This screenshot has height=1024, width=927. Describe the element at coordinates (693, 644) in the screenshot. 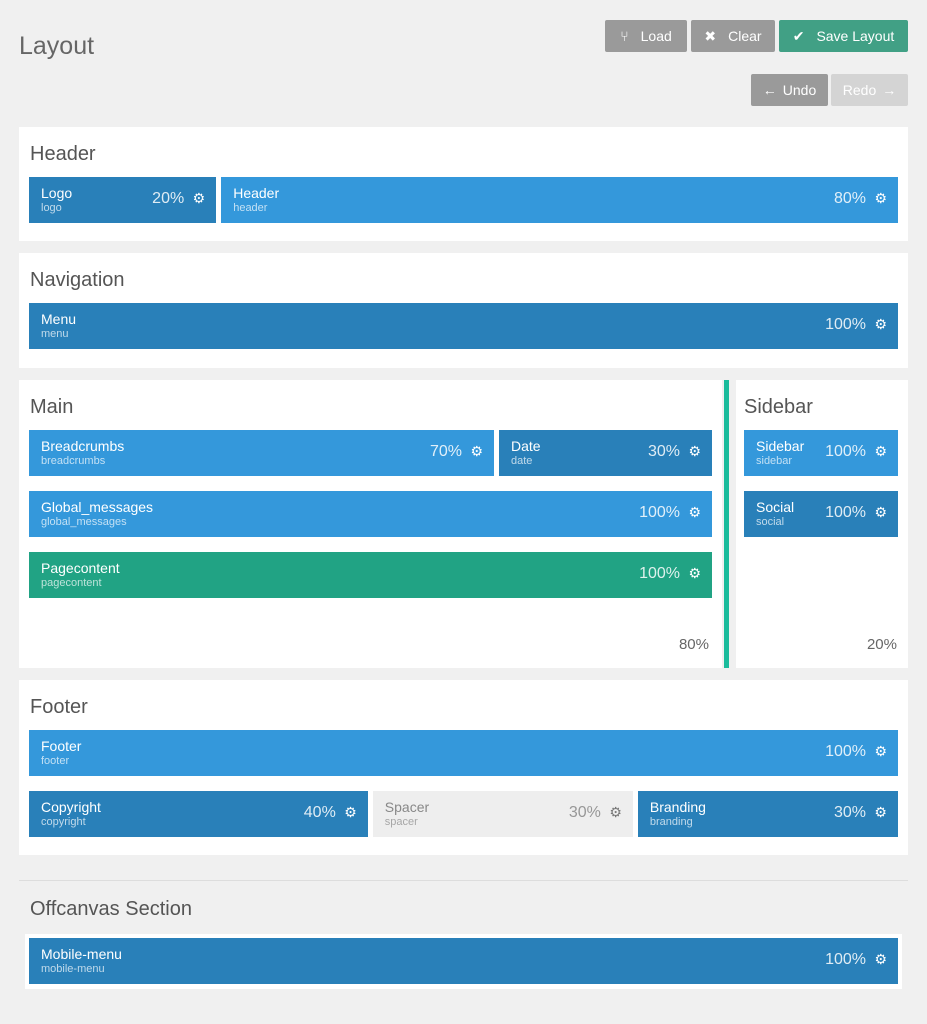

I see `main-width: 80%` at that location.